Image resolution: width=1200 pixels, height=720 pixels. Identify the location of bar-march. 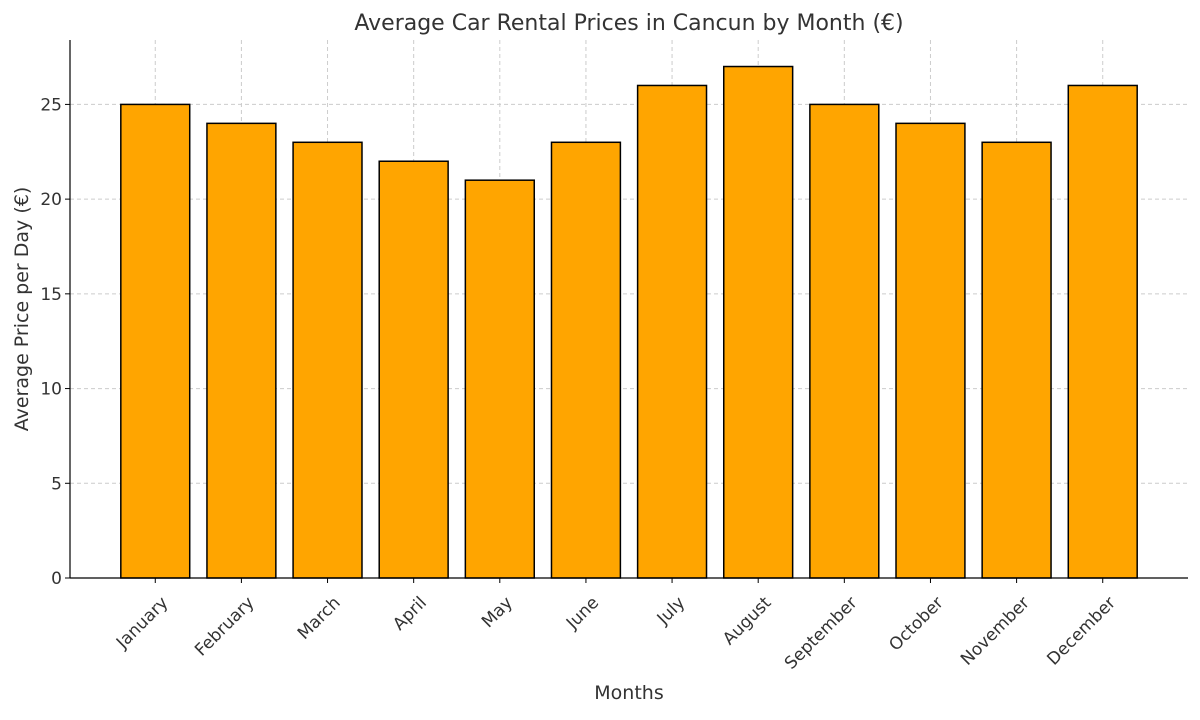
(327, 360).